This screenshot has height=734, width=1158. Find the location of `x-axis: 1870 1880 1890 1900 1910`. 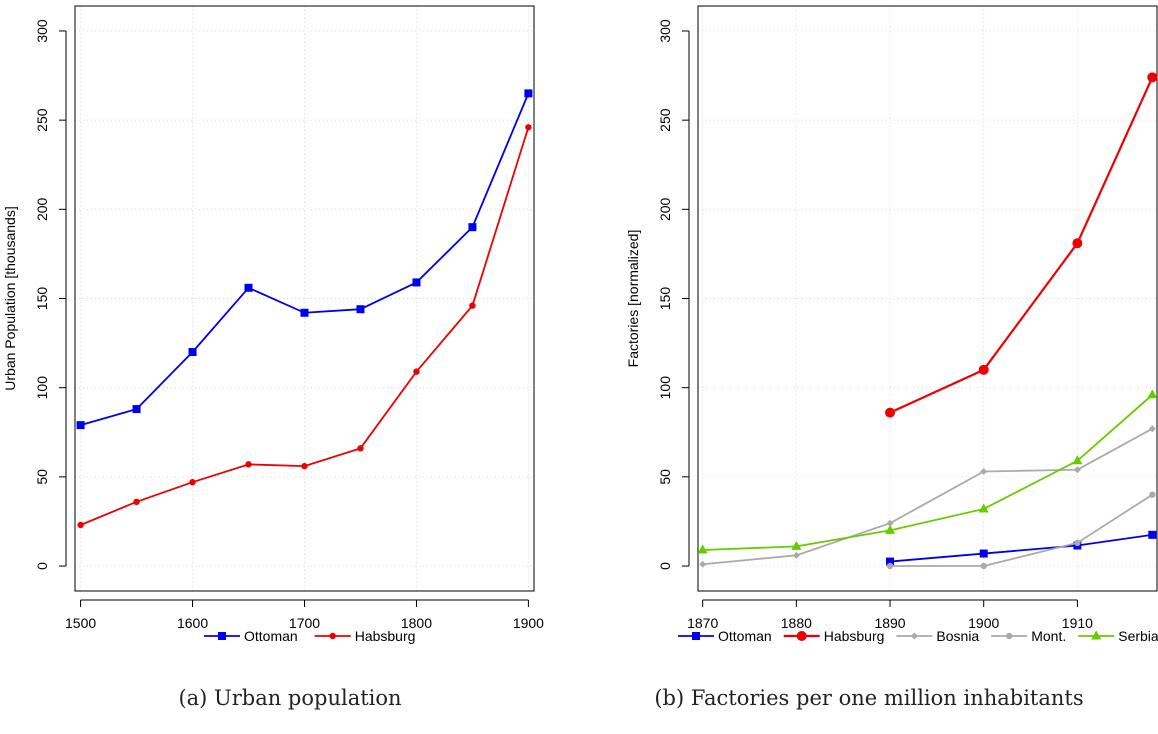

x-axis: 1870 1880 1890 1900 1910 is located at coordinates (890, 615).